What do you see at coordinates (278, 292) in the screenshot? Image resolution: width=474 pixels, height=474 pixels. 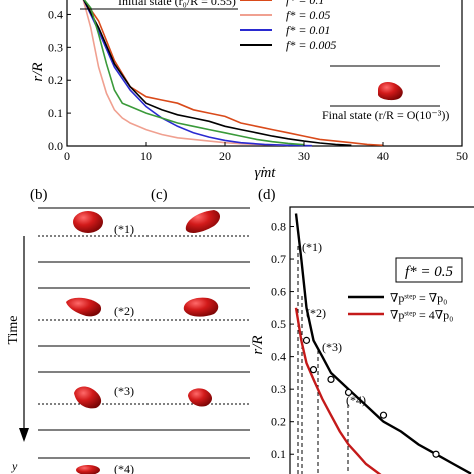 I see `panel-d-ytick-label: 0.6` at bounding box center [278, 292].